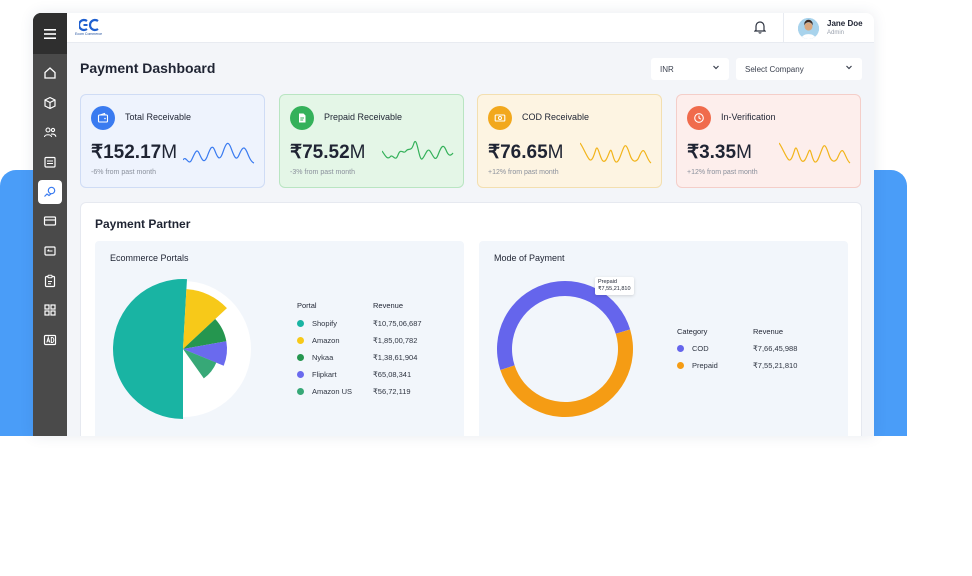 Image resolution: width=972 pixels, height=576 pixels. I want to click on user-name: Jane Doe, so click(845, 23).